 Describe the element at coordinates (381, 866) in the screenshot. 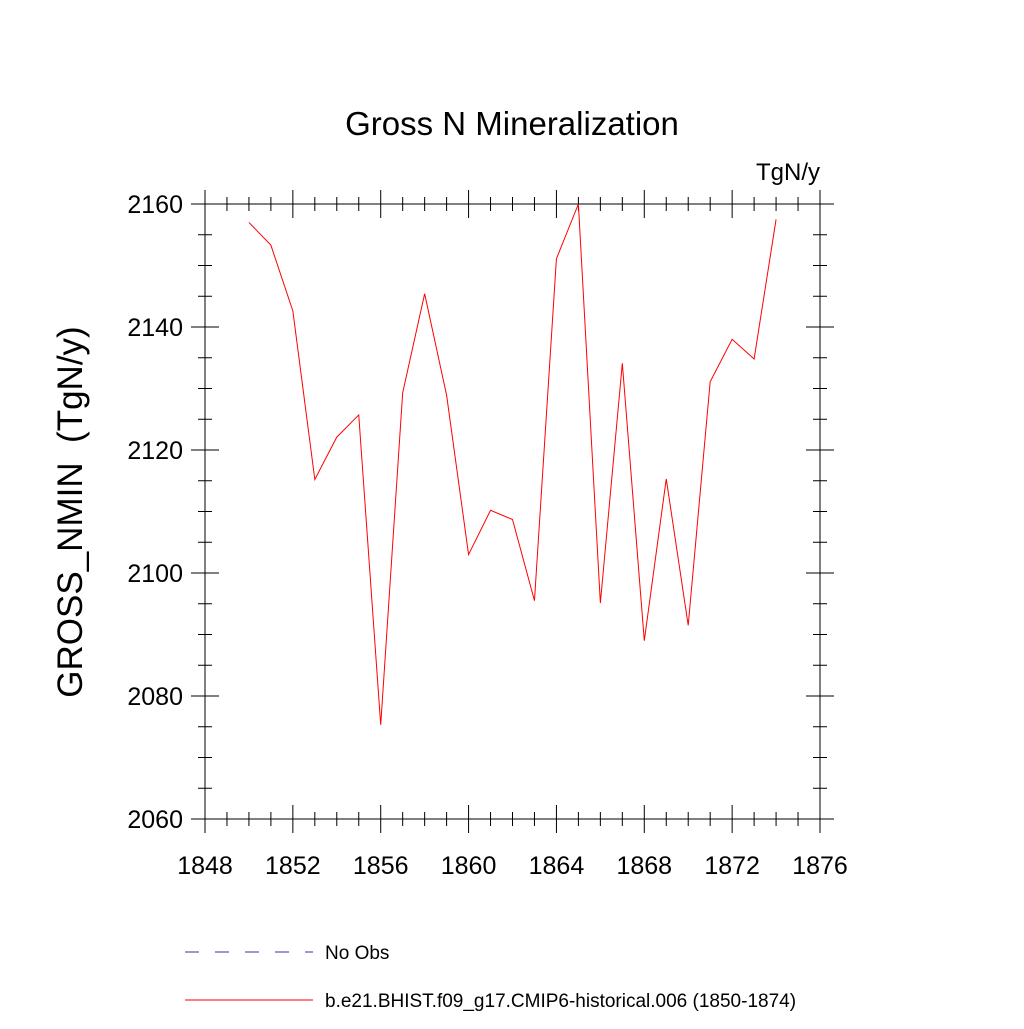

I see `x-tick-label: 1856` at that location.